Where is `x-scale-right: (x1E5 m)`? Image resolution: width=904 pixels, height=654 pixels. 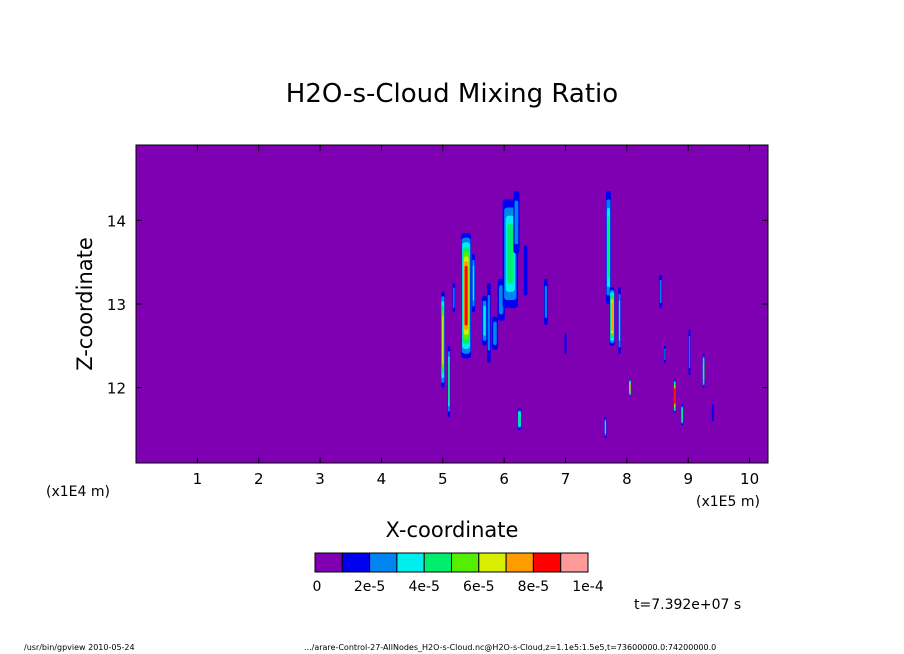 x-scale-right: (x1E5 m) is located at coordinates (728, 502).